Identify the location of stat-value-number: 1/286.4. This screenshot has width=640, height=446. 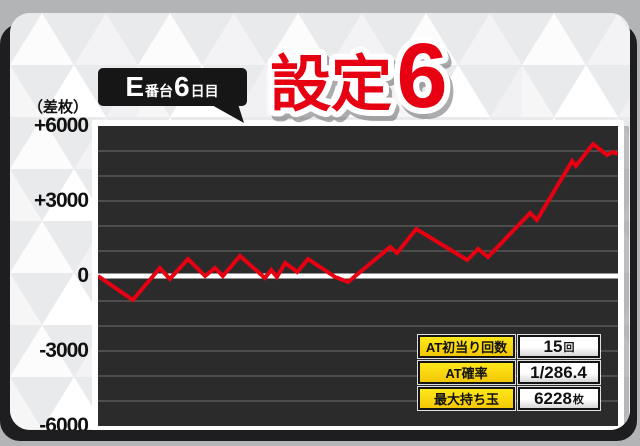
(558, 372).